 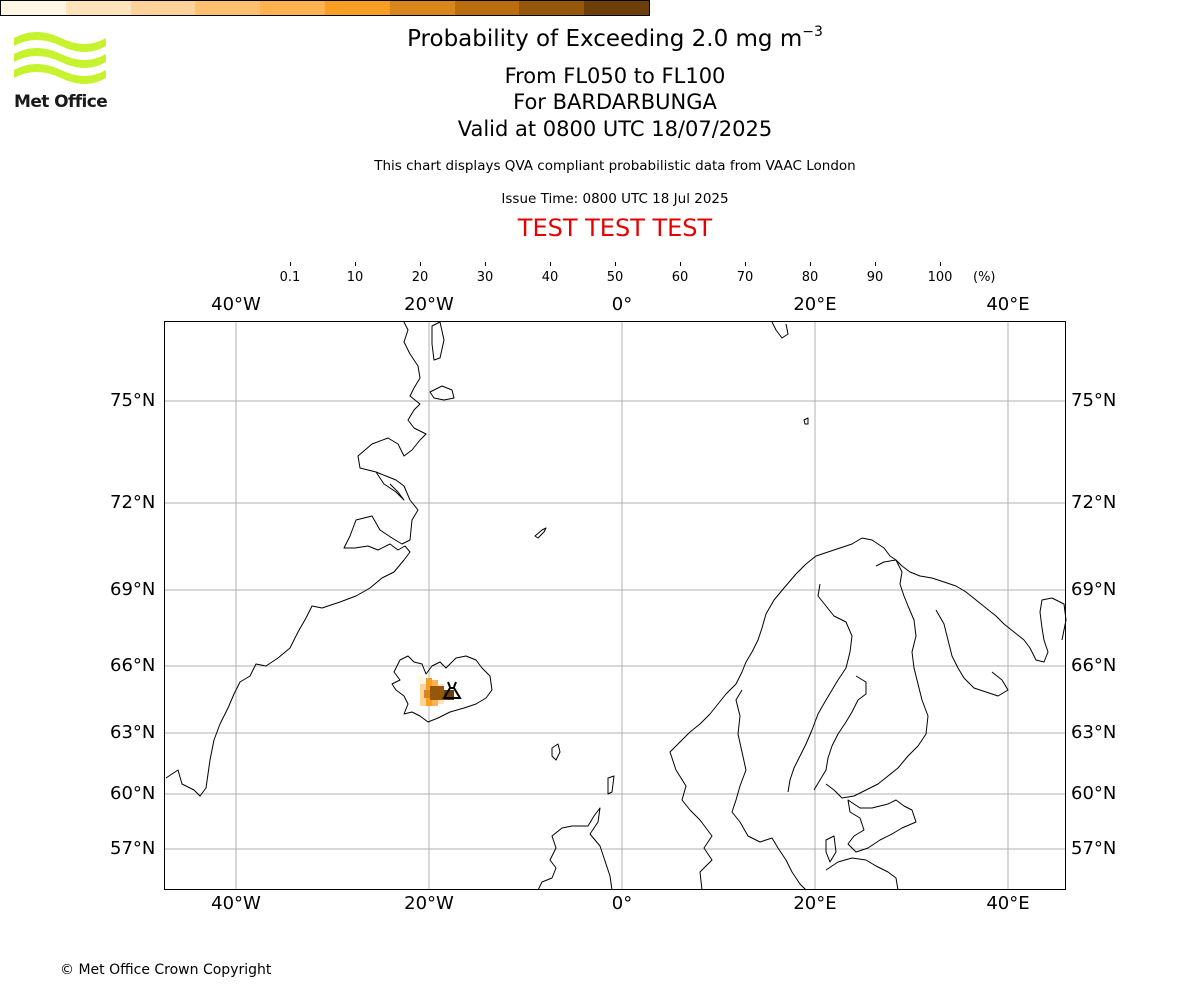 What do you see at coordinates (550, 277) in the screenshot?
I see `colorbar-tick-label: 40` at bounding box center [550, 277].